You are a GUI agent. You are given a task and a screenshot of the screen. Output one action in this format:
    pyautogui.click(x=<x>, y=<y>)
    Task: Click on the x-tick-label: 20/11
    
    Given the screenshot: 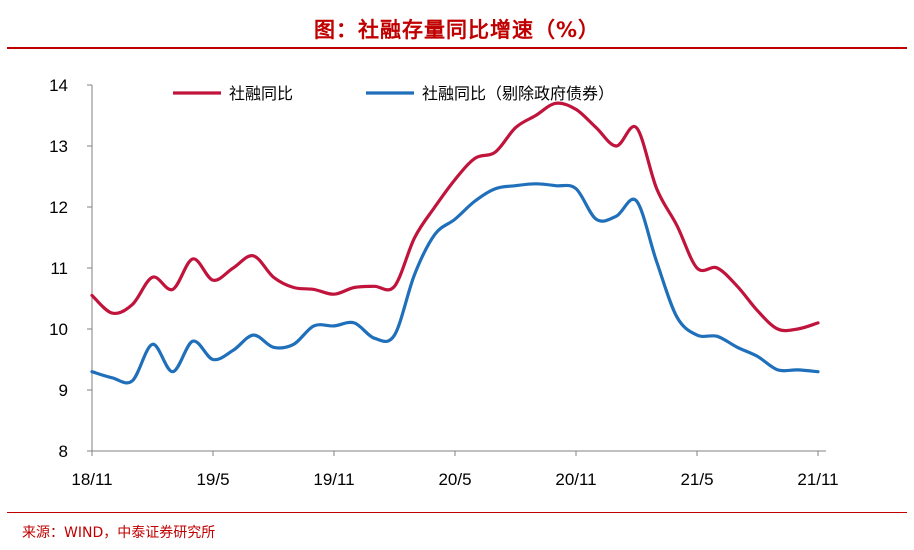 What is the action you would take?
    pyautogui.click(x=575, y=479)
    